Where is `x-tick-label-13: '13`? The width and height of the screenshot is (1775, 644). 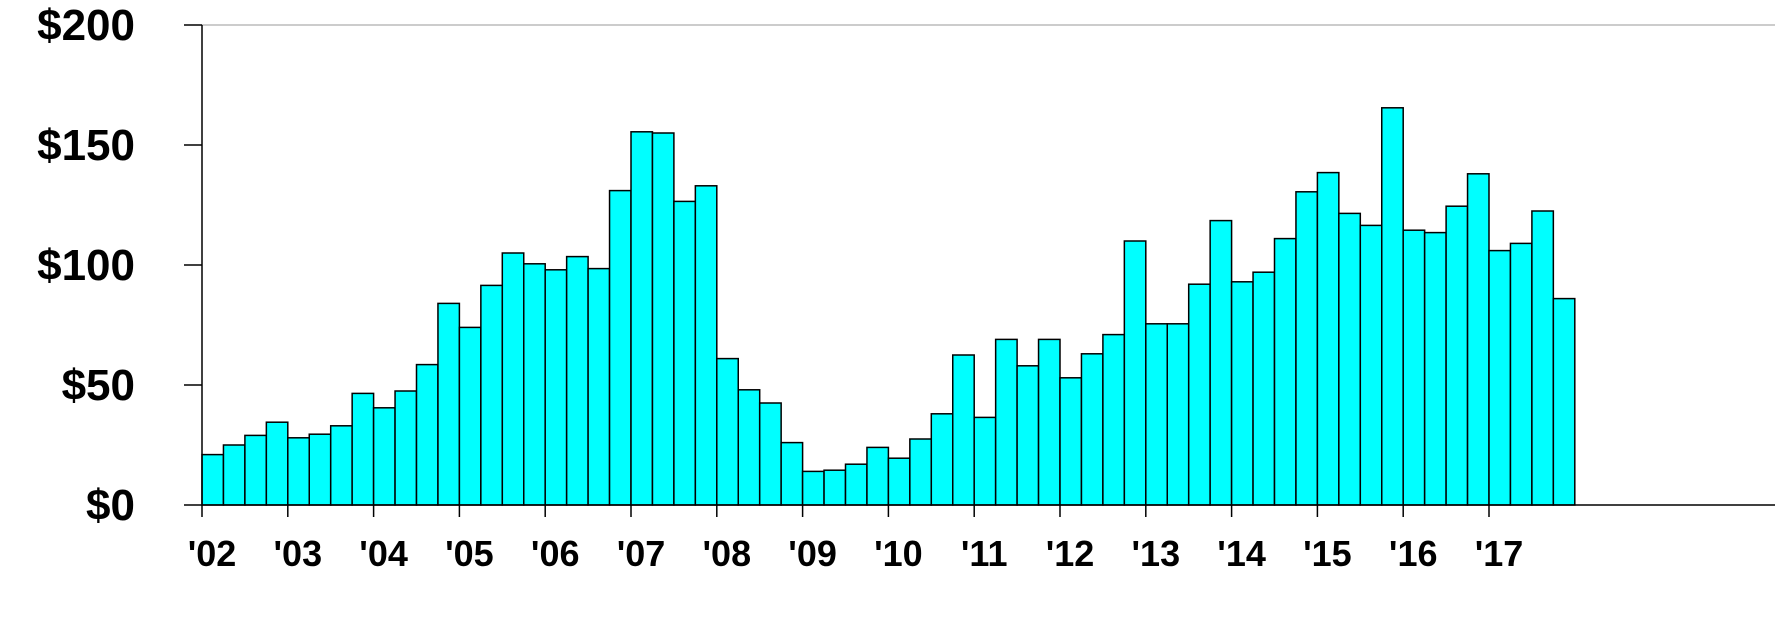 x-tick-label-13: '13 is located at coordinates (1155, 553).